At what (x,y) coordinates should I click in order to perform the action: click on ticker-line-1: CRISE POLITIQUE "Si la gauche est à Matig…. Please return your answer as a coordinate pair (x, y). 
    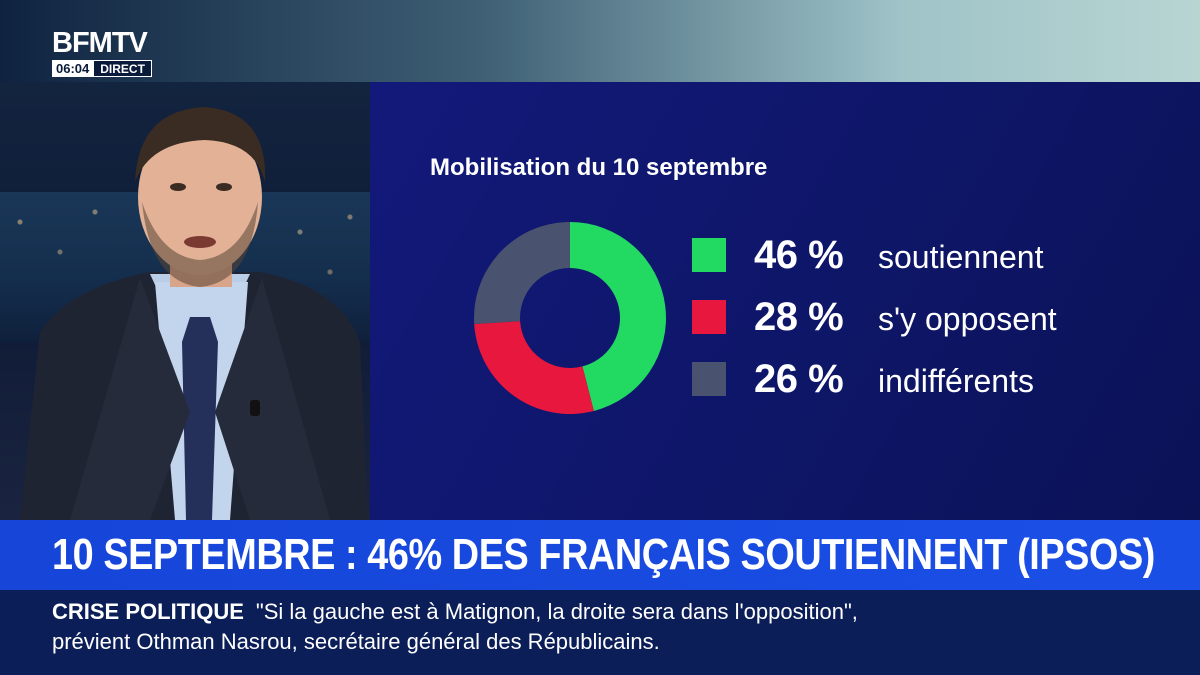
    Looking at the image, I should click on (455, 612).